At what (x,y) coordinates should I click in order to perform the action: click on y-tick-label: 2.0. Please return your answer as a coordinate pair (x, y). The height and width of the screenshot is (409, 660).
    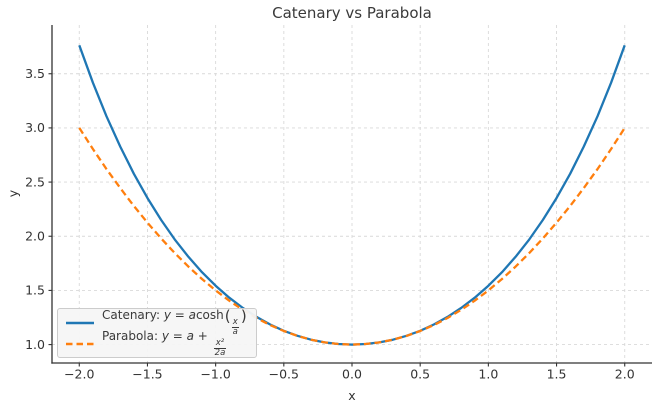
    Looking at the image, I should click on (35, 236).